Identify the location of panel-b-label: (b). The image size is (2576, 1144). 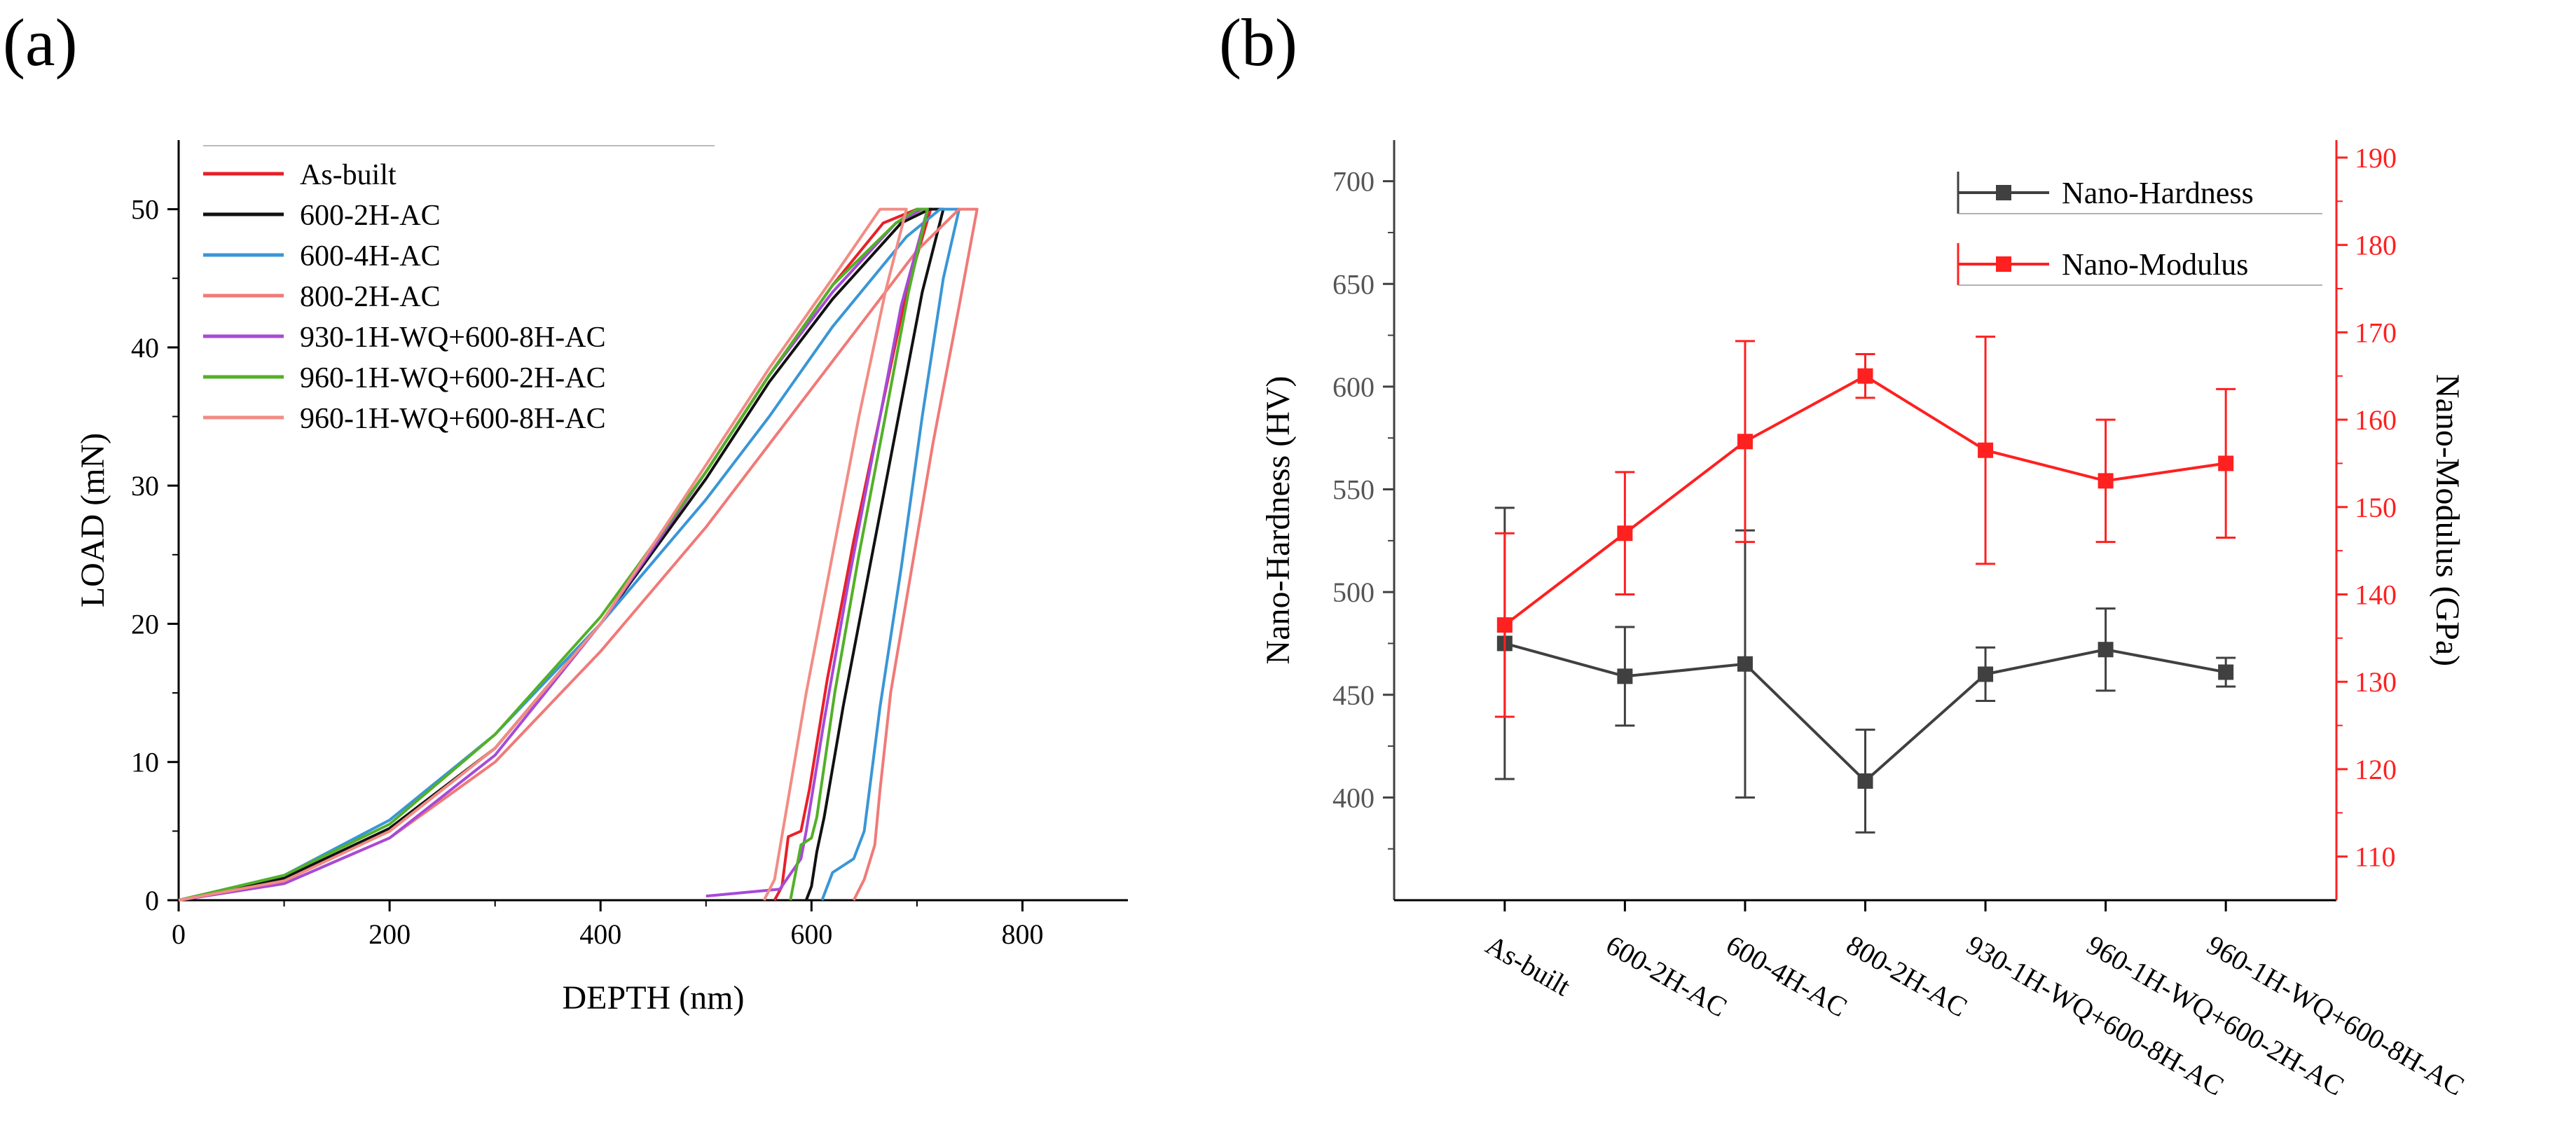
(1258, 42).